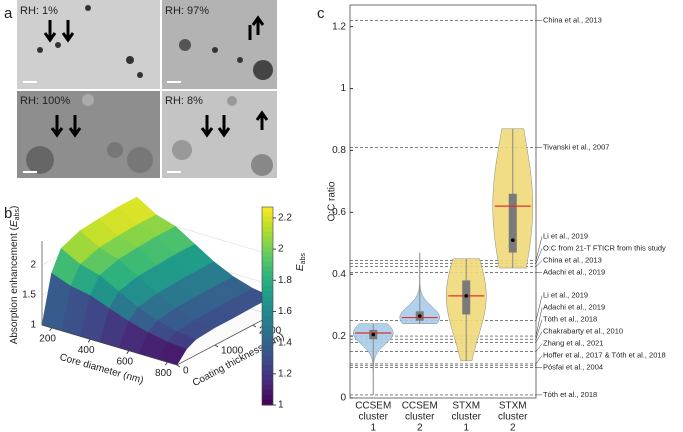  Describe the element at coordinates (512, 223) in the screenshot. I see `iqr-box` at that location.